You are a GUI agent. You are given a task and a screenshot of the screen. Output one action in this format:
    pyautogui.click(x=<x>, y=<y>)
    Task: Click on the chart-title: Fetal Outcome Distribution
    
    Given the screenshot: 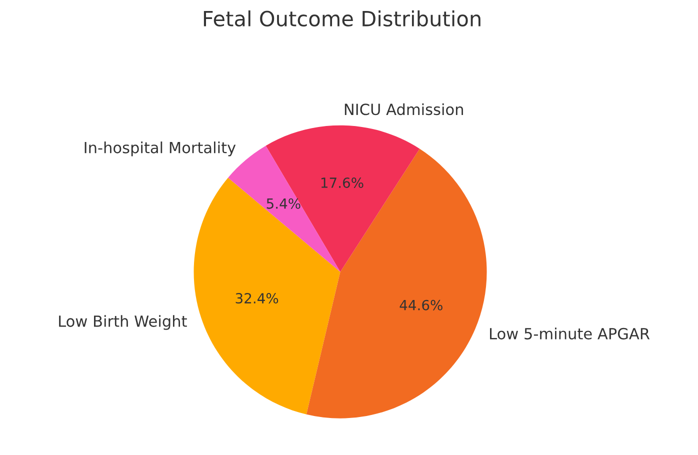 What is the action you would take?
    pyautogui.click(x=342, y=18)
    